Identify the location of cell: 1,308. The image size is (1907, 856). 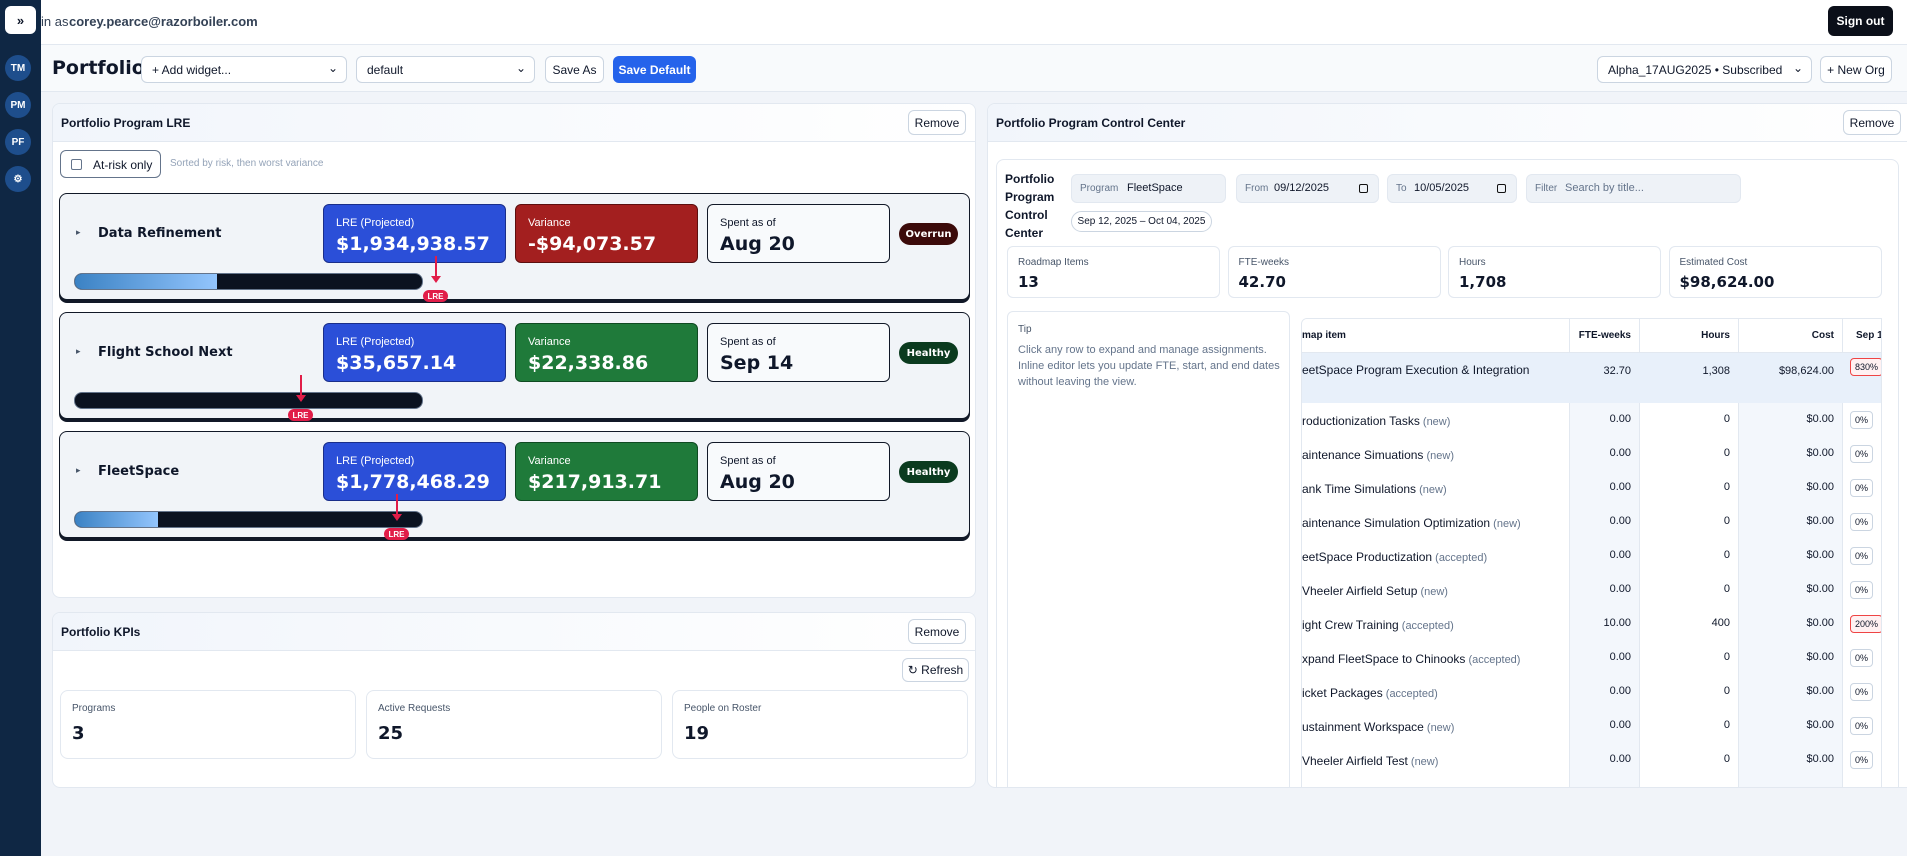
(1716, 371).